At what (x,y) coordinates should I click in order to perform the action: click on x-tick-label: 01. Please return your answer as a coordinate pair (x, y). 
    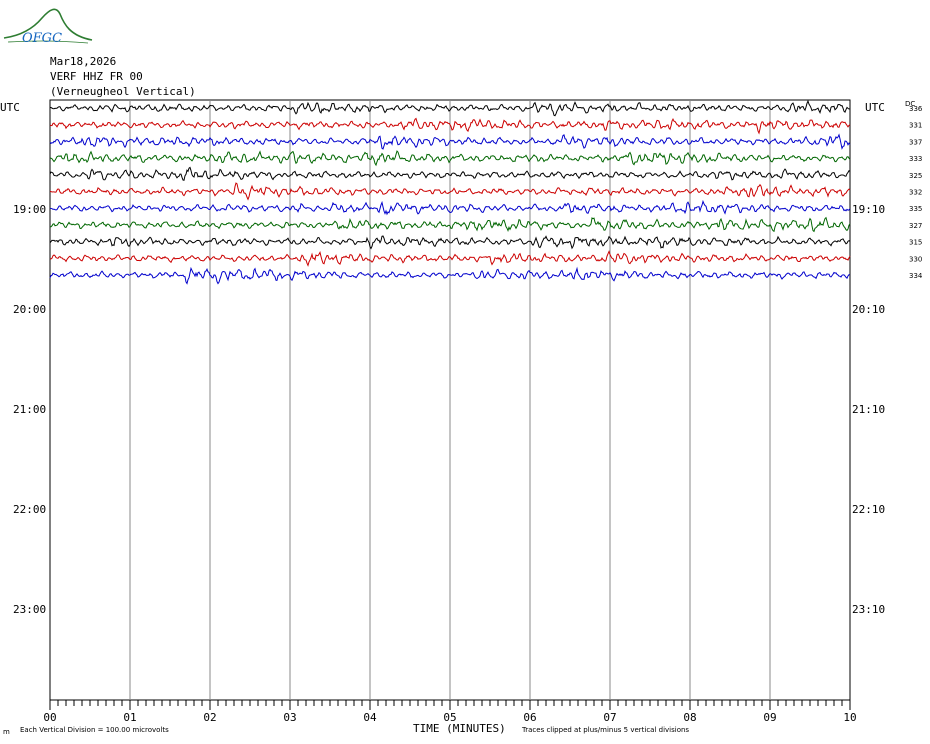
    Looking at the image, I should click on (129, 717).